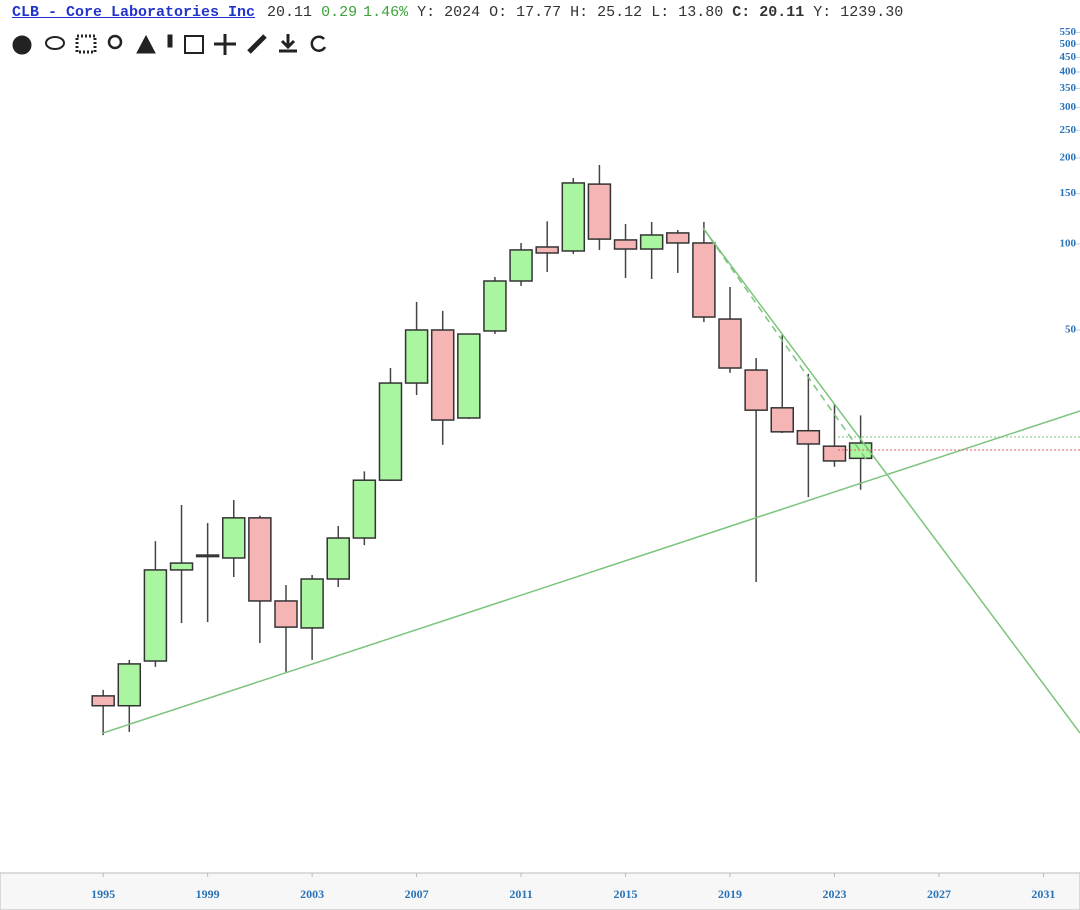 The height and width of the screenshot is (910, 1080). I want to click on field-value: 25.12, so click(620, 12).